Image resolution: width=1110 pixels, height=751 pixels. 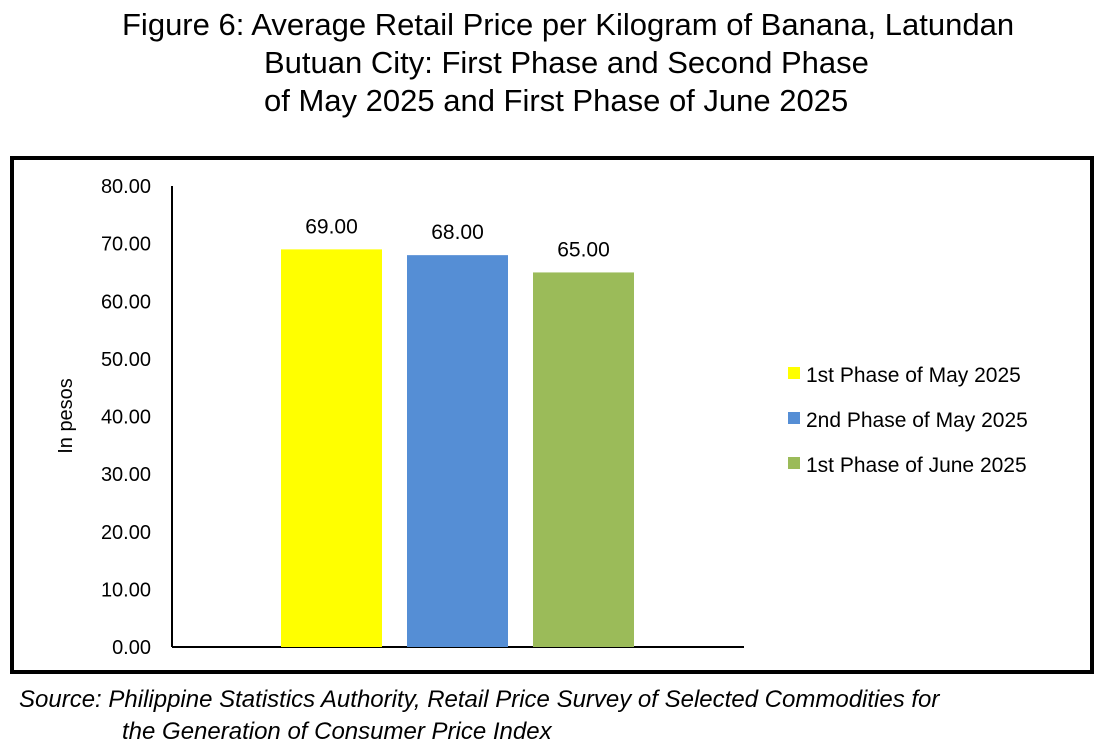 I want to click on data-label: 68.00, so click(x=457, y=232).